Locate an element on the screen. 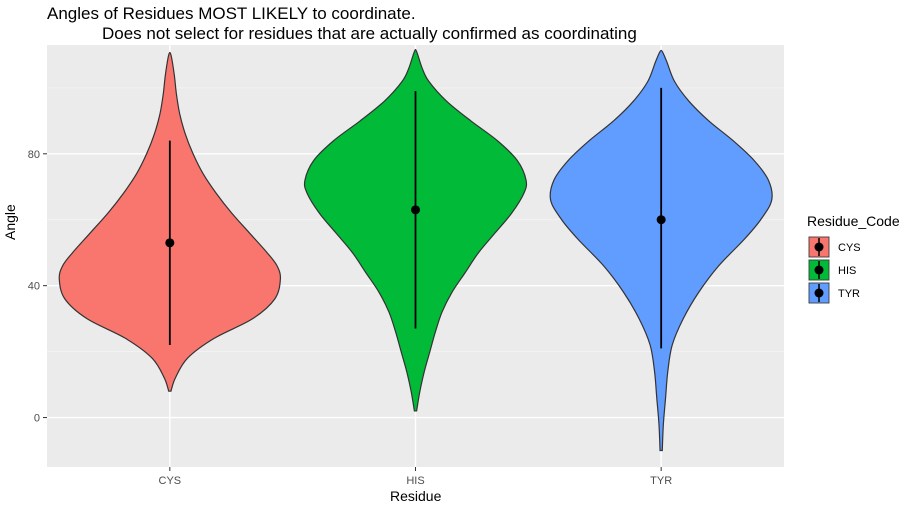 The height and width of the screenshot is (513, 917). x-tick-label: CYS is located at coordinates (170, 481).